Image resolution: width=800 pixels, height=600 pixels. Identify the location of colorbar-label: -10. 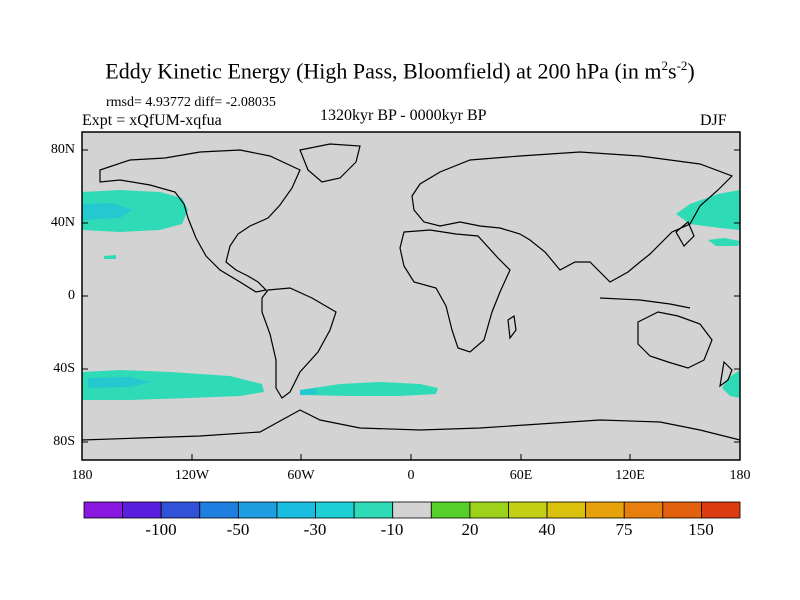
(392, 529).